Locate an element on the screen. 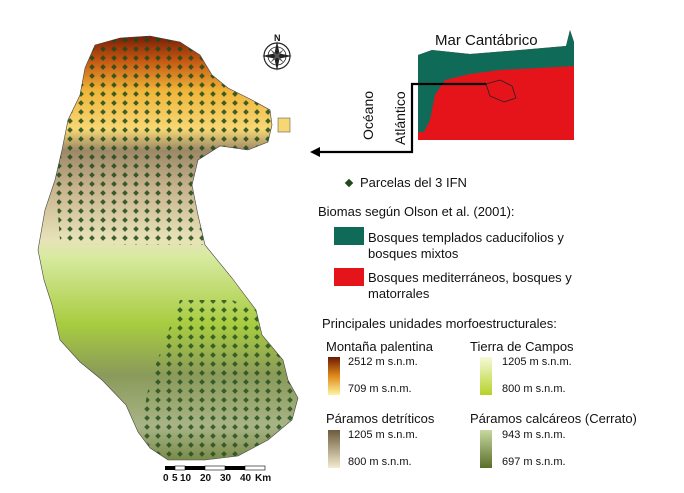 This screenshot has width=684, height=493. unit-calcareos-min: 697 m s.n.m. is located at coordinates (534, 462).